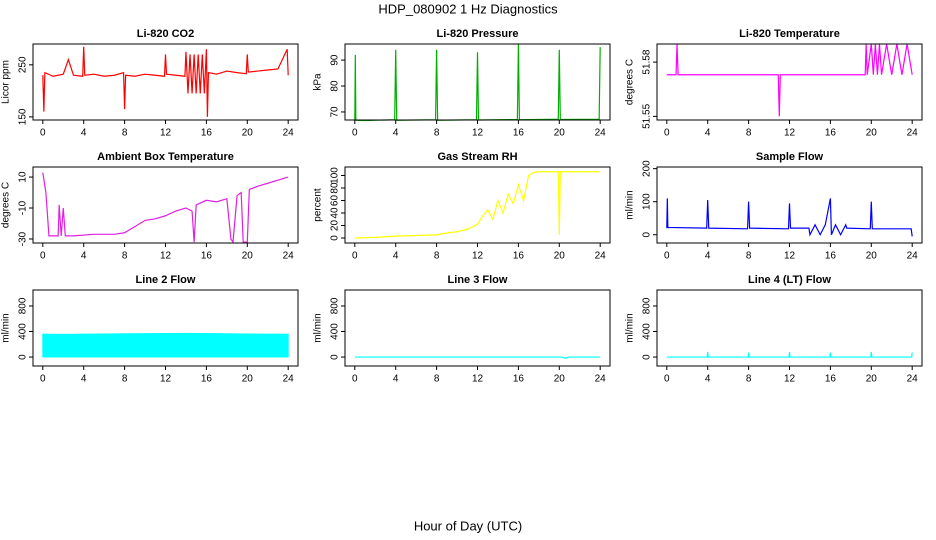 Image resolution: width=936 pixels, height=540 pixels. Describe the element at coordinates (789, 34) in the screenshot. I see `panel-title: Li-820 Temperature` at that location.